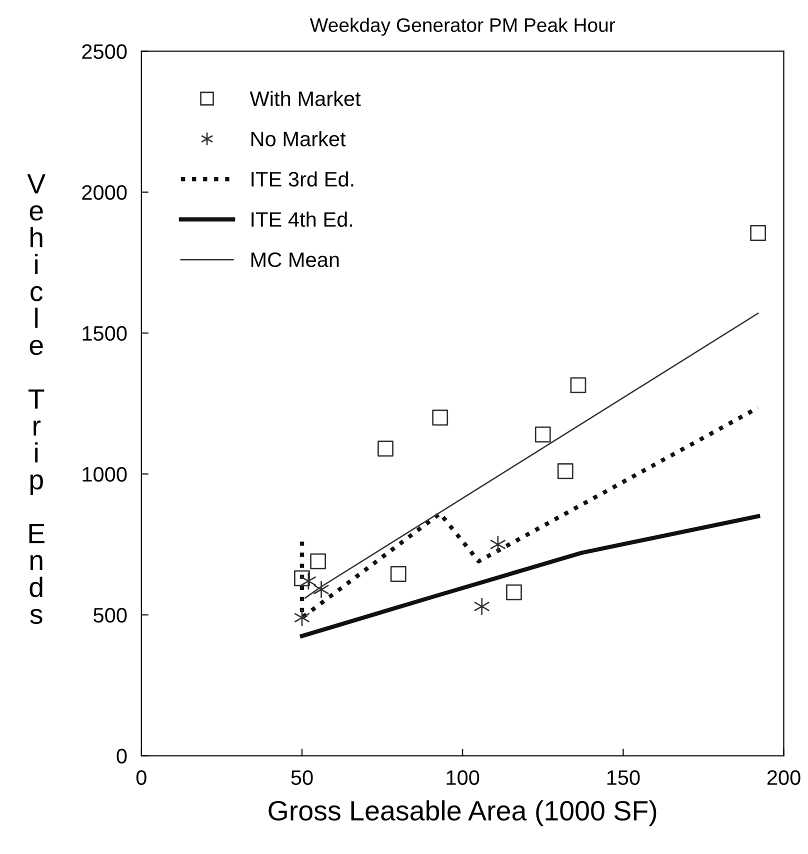  Describe the element at coordinates (783, 777) in the screenshot. I see `x-tick-label: 200` at that location.